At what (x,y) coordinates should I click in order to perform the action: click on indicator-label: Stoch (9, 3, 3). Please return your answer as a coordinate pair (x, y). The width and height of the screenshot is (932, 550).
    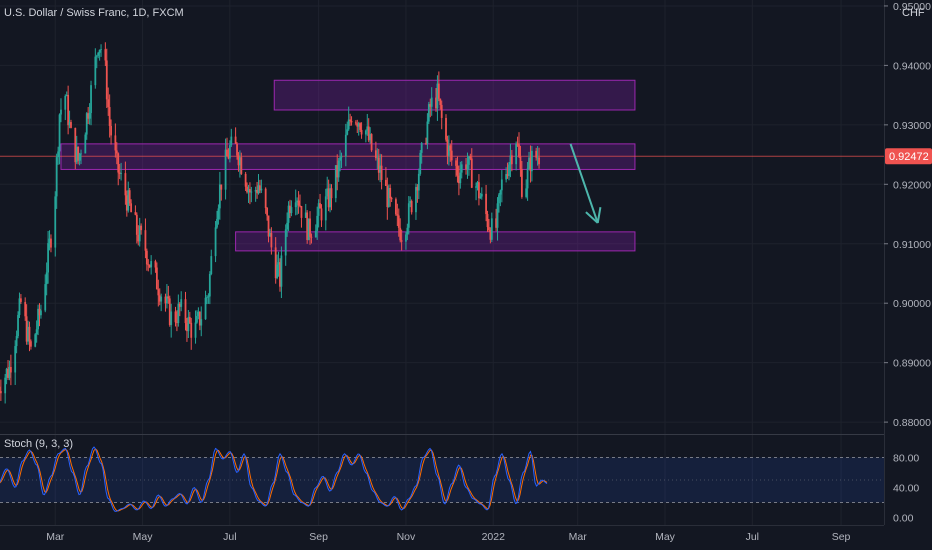
    Looking at the image, I should click on (38, 444).